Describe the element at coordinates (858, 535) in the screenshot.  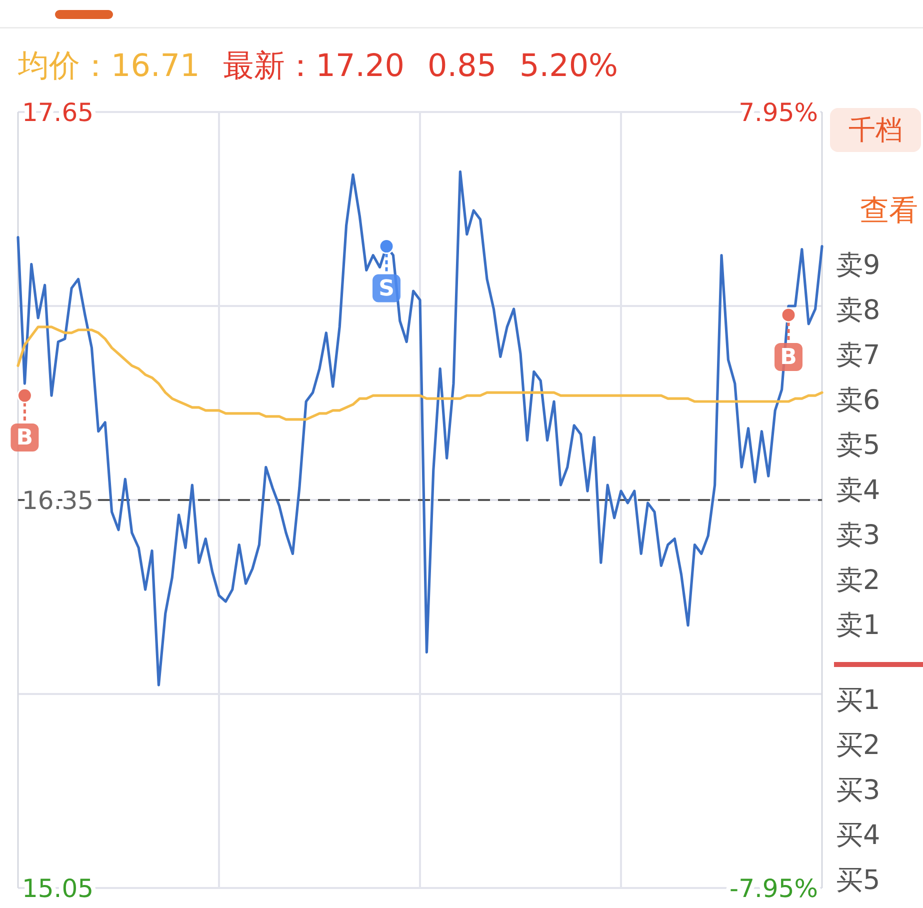
I see `category-label: 卖3` at that location.